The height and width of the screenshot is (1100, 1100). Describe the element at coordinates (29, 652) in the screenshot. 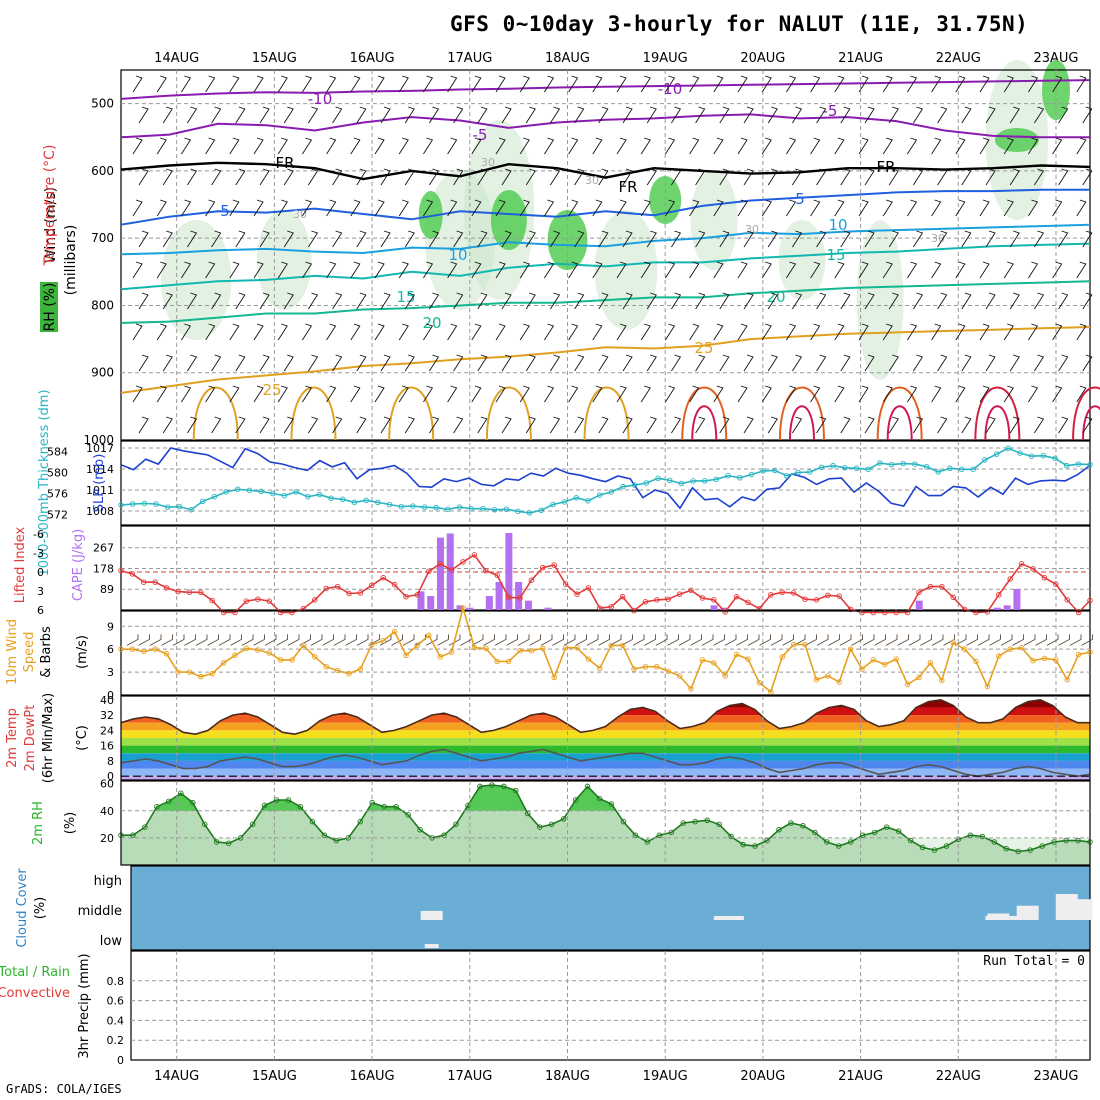

I see `wind10-label-b: Speed` at that location.